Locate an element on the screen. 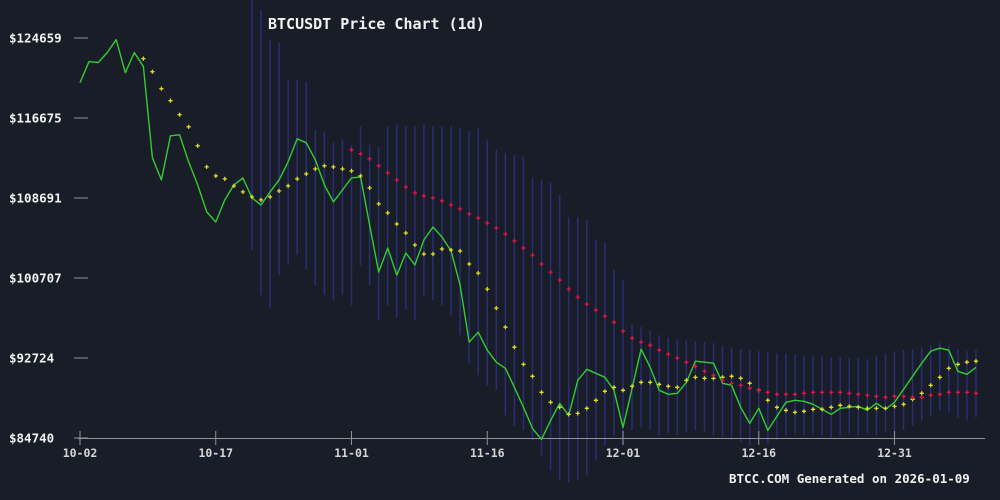  x-axis-label: 12-01 is located at coordinates (623, 453).